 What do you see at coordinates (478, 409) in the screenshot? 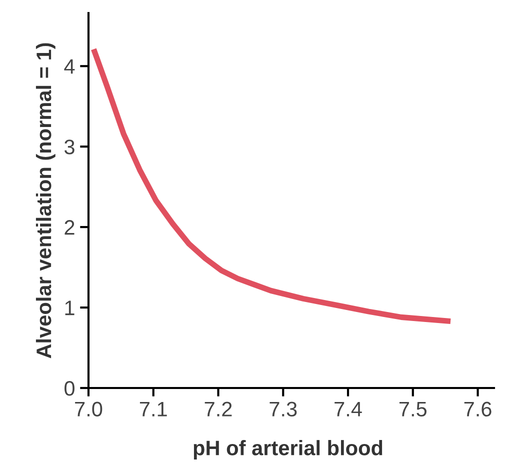
I see `x-tick-label: 7.6` at bounding box center [478, 409].